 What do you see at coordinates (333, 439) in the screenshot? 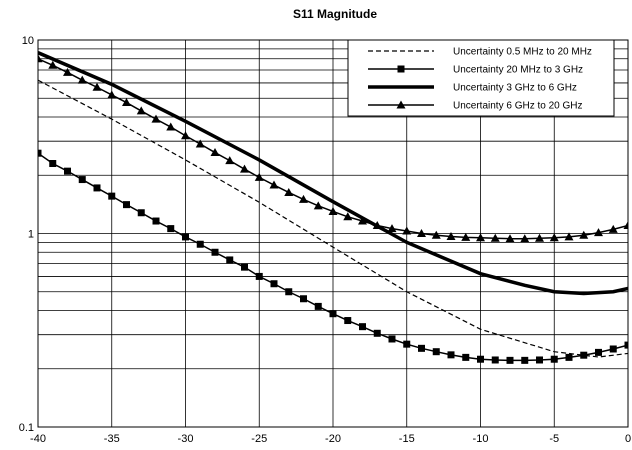
I see `x-tick-label: -20` at bounding box center [333, 439].